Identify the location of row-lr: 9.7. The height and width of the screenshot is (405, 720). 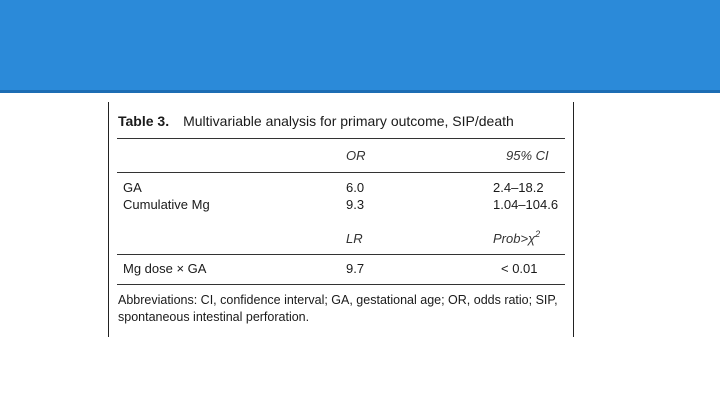
(355, 268).